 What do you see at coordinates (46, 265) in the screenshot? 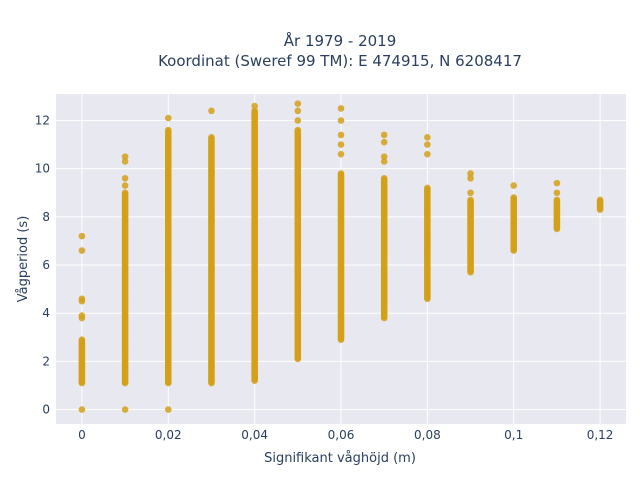
I see `y-tick-label: 6` at bounding box center [46, 265].